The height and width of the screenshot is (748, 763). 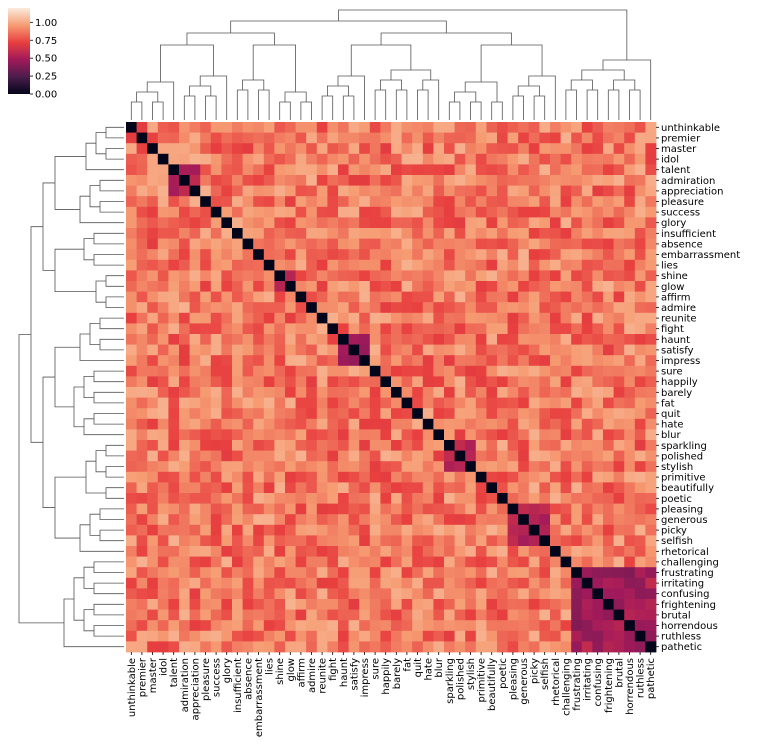 What do you see at coordinates (685, 552) in the screenshot?
I see `row-label: rhetorical` at bounding box center [685, 552].